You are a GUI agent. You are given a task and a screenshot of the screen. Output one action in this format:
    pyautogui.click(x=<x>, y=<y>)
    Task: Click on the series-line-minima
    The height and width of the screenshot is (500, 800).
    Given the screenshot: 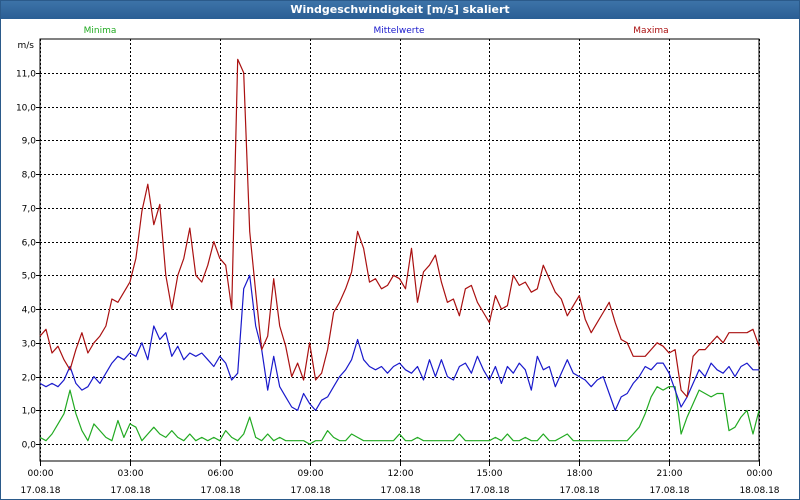 What is the action you would take?
    pyautogui.click(x=399, y=415)
    